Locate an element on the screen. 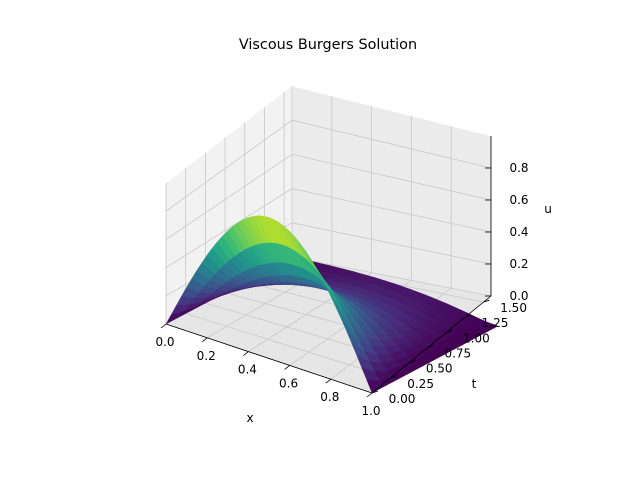  u-axis-label: u is located at coordinates (548, 209).